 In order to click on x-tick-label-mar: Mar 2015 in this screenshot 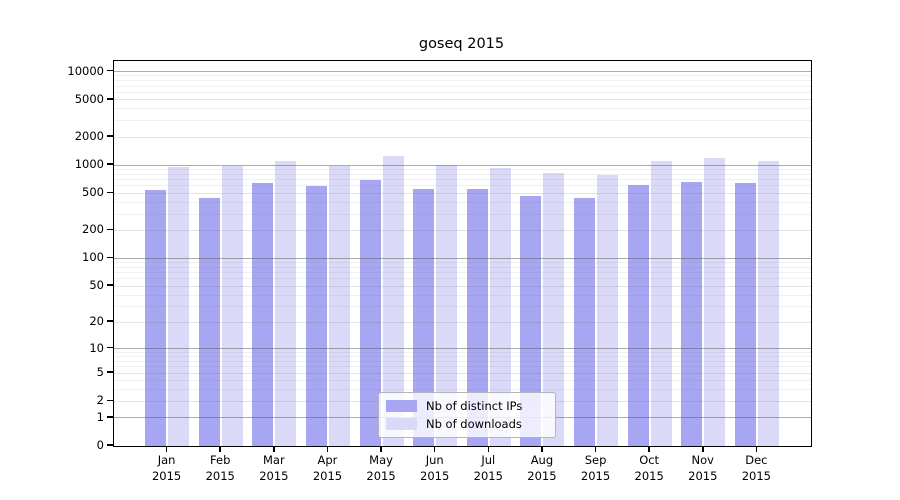, I will do `click(274, 468)`.